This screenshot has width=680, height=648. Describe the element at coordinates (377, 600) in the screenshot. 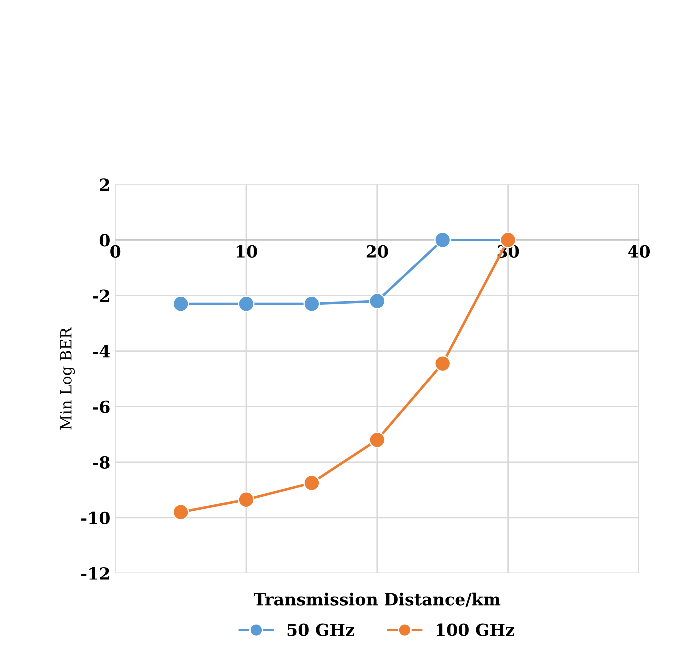

I see `x-axis-title: Transmission Distance/km` at that location.